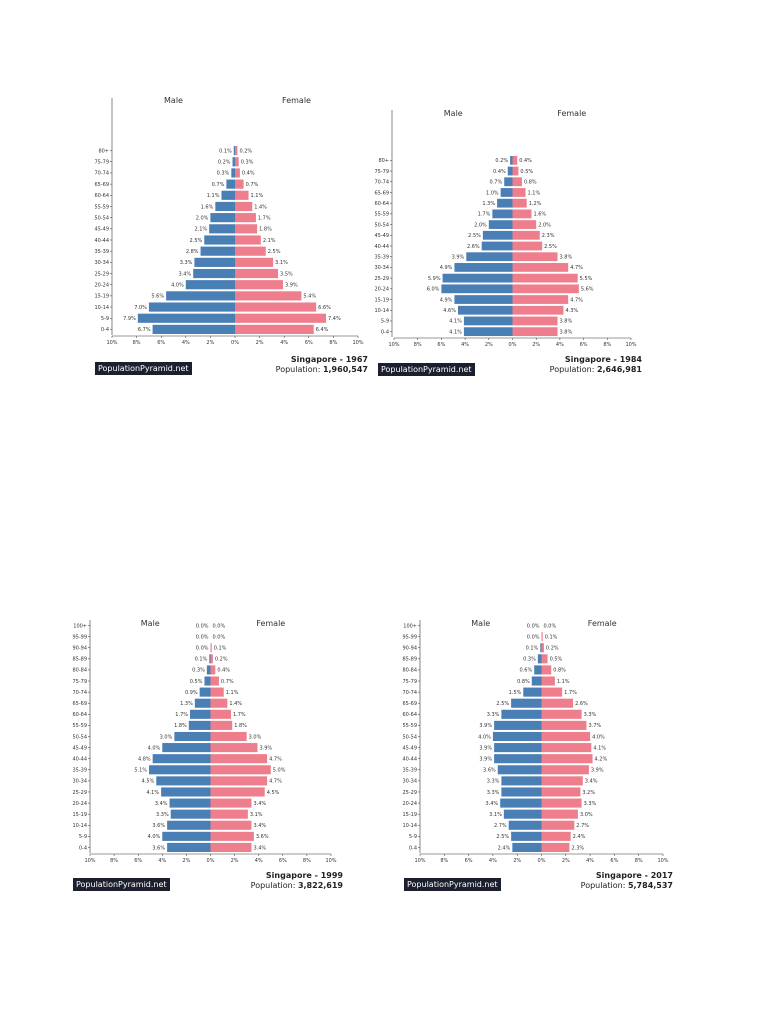 Image resolution: width=768 pixels, height=1024 pixels. I want to click on age-group-label: 20-24, so click(79, 804).